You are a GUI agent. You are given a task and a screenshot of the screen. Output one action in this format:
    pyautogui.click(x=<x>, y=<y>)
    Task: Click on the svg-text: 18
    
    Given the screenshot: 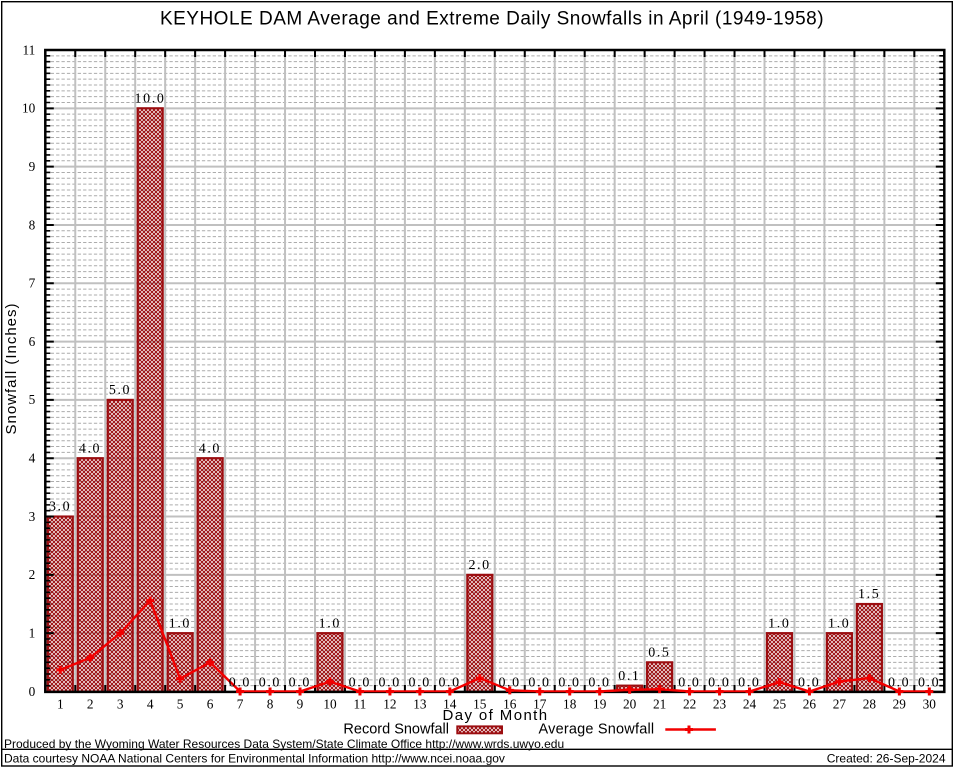 What is the action you would take?
    pyautogui.click(x=570, y=704)
    